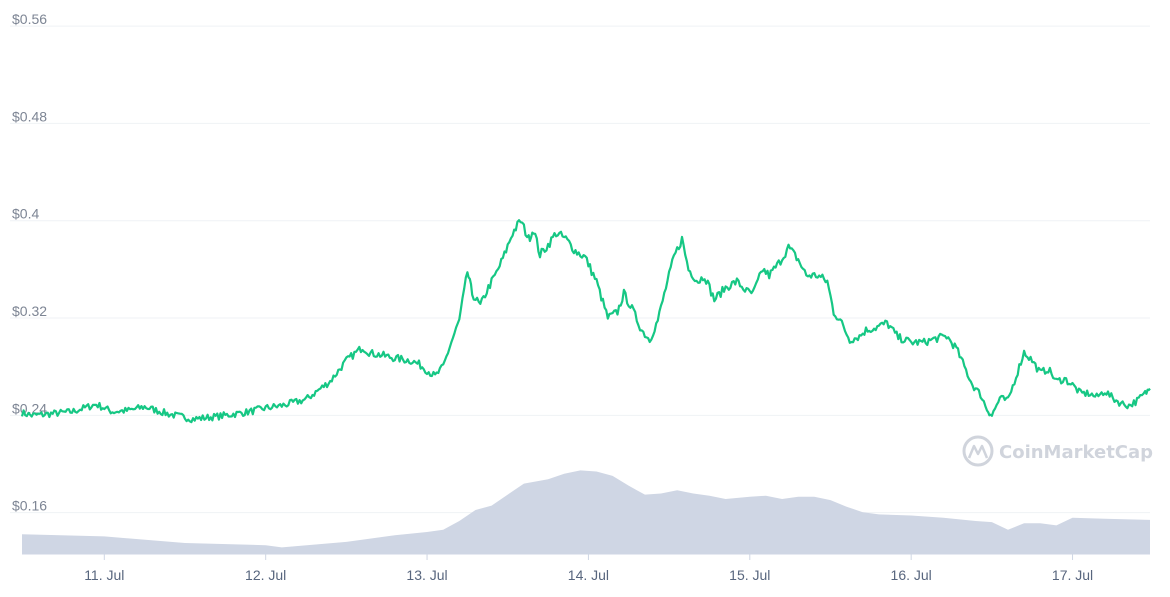  I want to click on watermark-text: CoinMarketCap, so click(1076, 452).